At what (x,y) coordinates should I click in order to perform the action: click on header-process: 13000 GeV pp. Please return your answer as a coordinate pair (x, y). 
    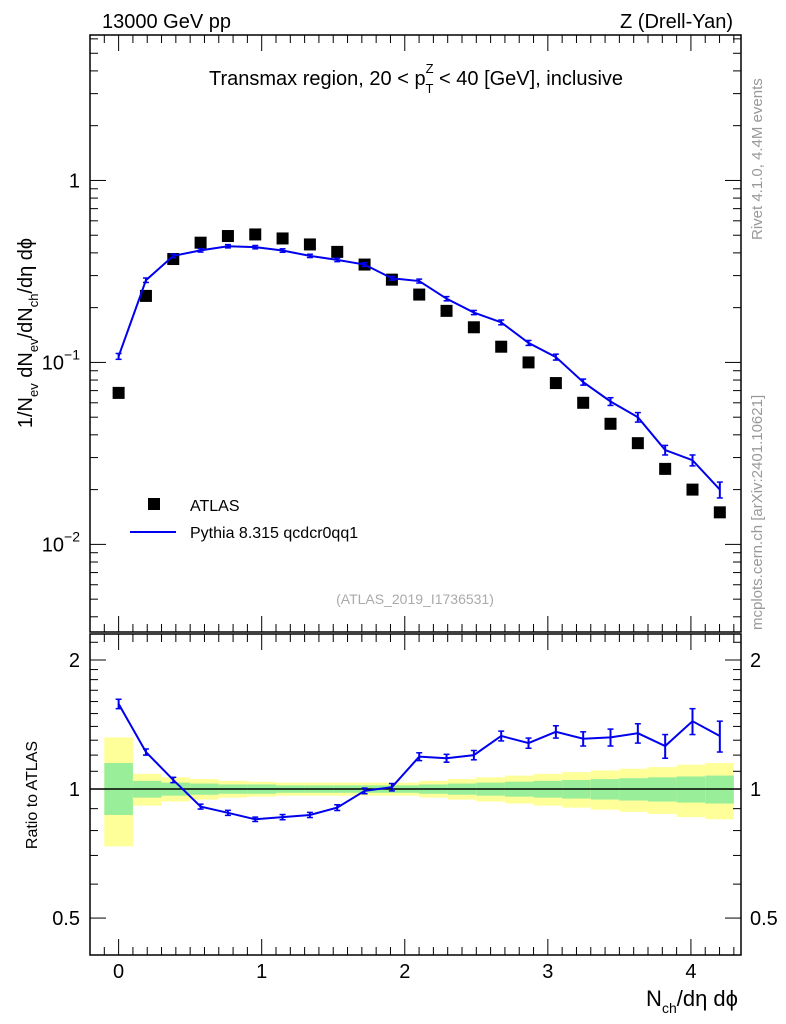
    Looking at the image, I should click on (166, 22).